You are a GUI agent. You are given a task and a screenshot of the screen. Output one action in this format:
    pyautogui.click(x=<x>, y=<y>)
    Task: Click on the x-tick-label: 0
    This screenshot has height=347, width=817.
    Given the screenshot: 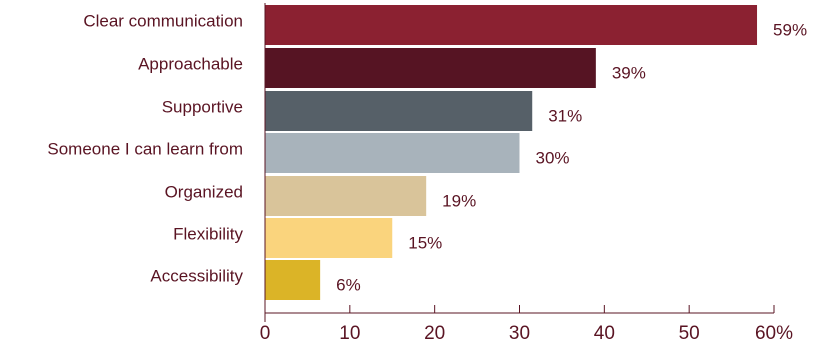 What is the action you would take?
    pyautogui.click(x=265, y=333)
    